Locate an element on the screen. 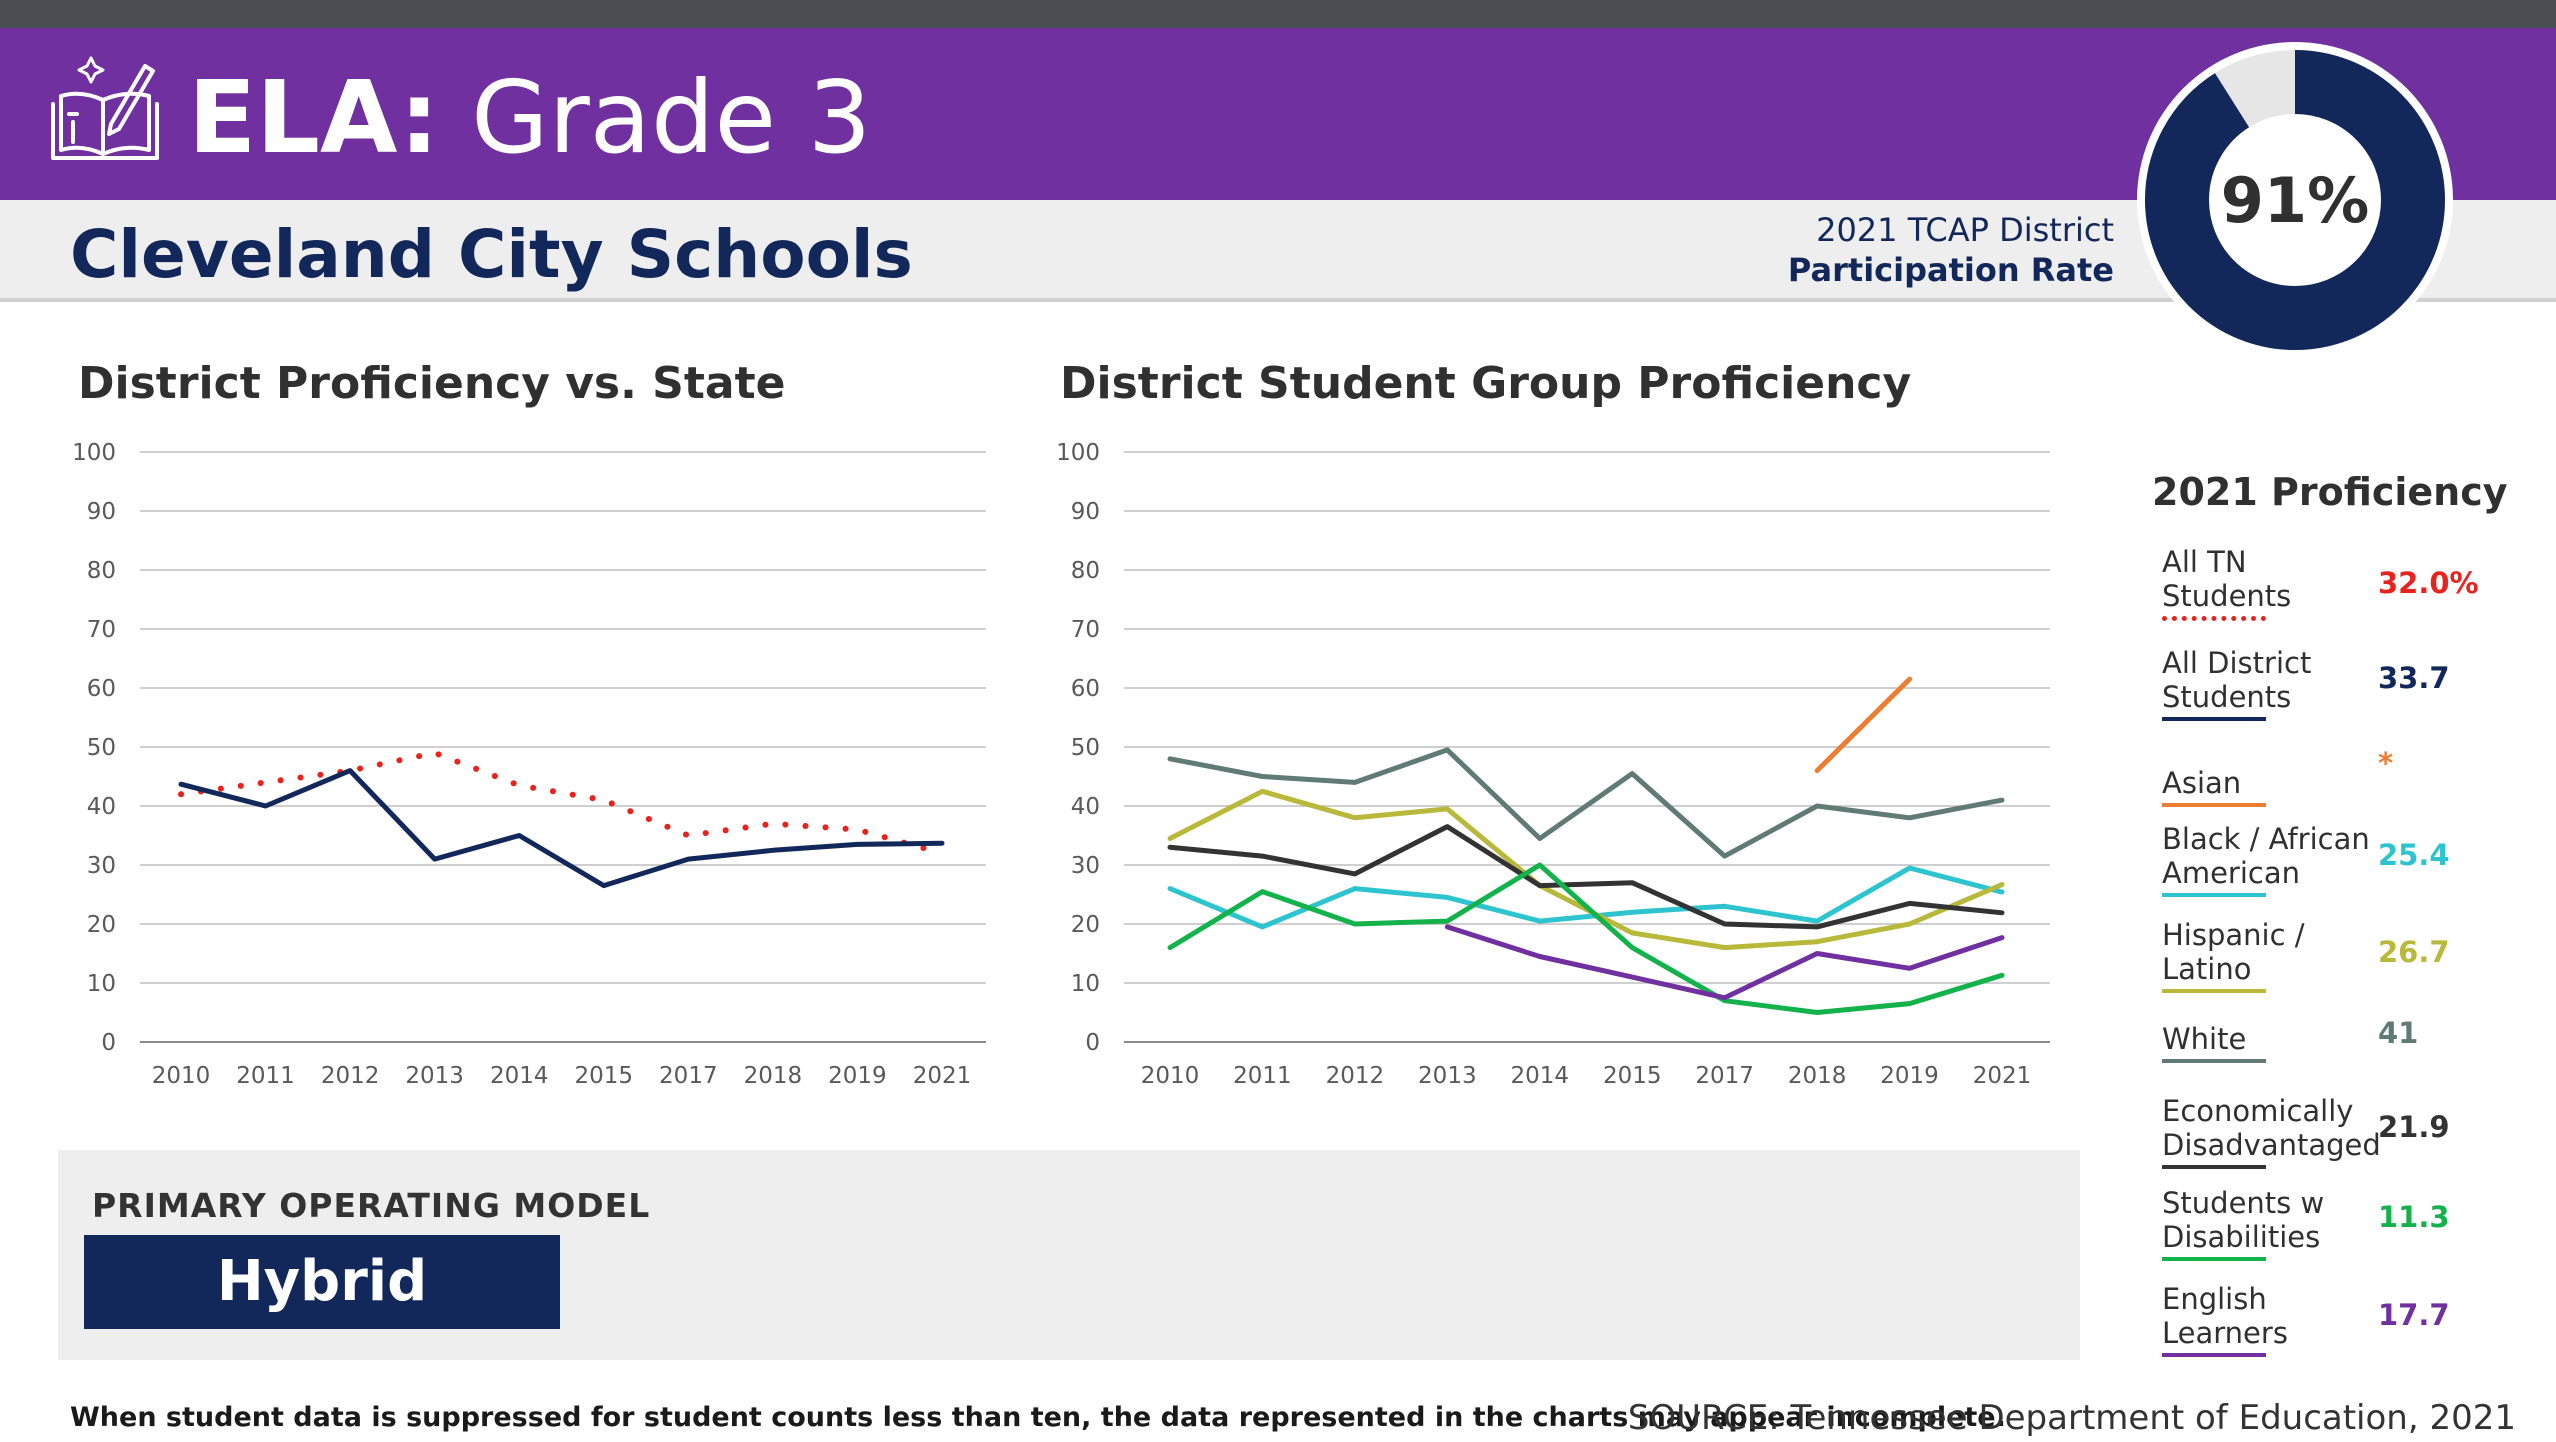 This screenshot has height=1442, width=2556. participation-donut: 91% is located at coordinates (2295, 200).